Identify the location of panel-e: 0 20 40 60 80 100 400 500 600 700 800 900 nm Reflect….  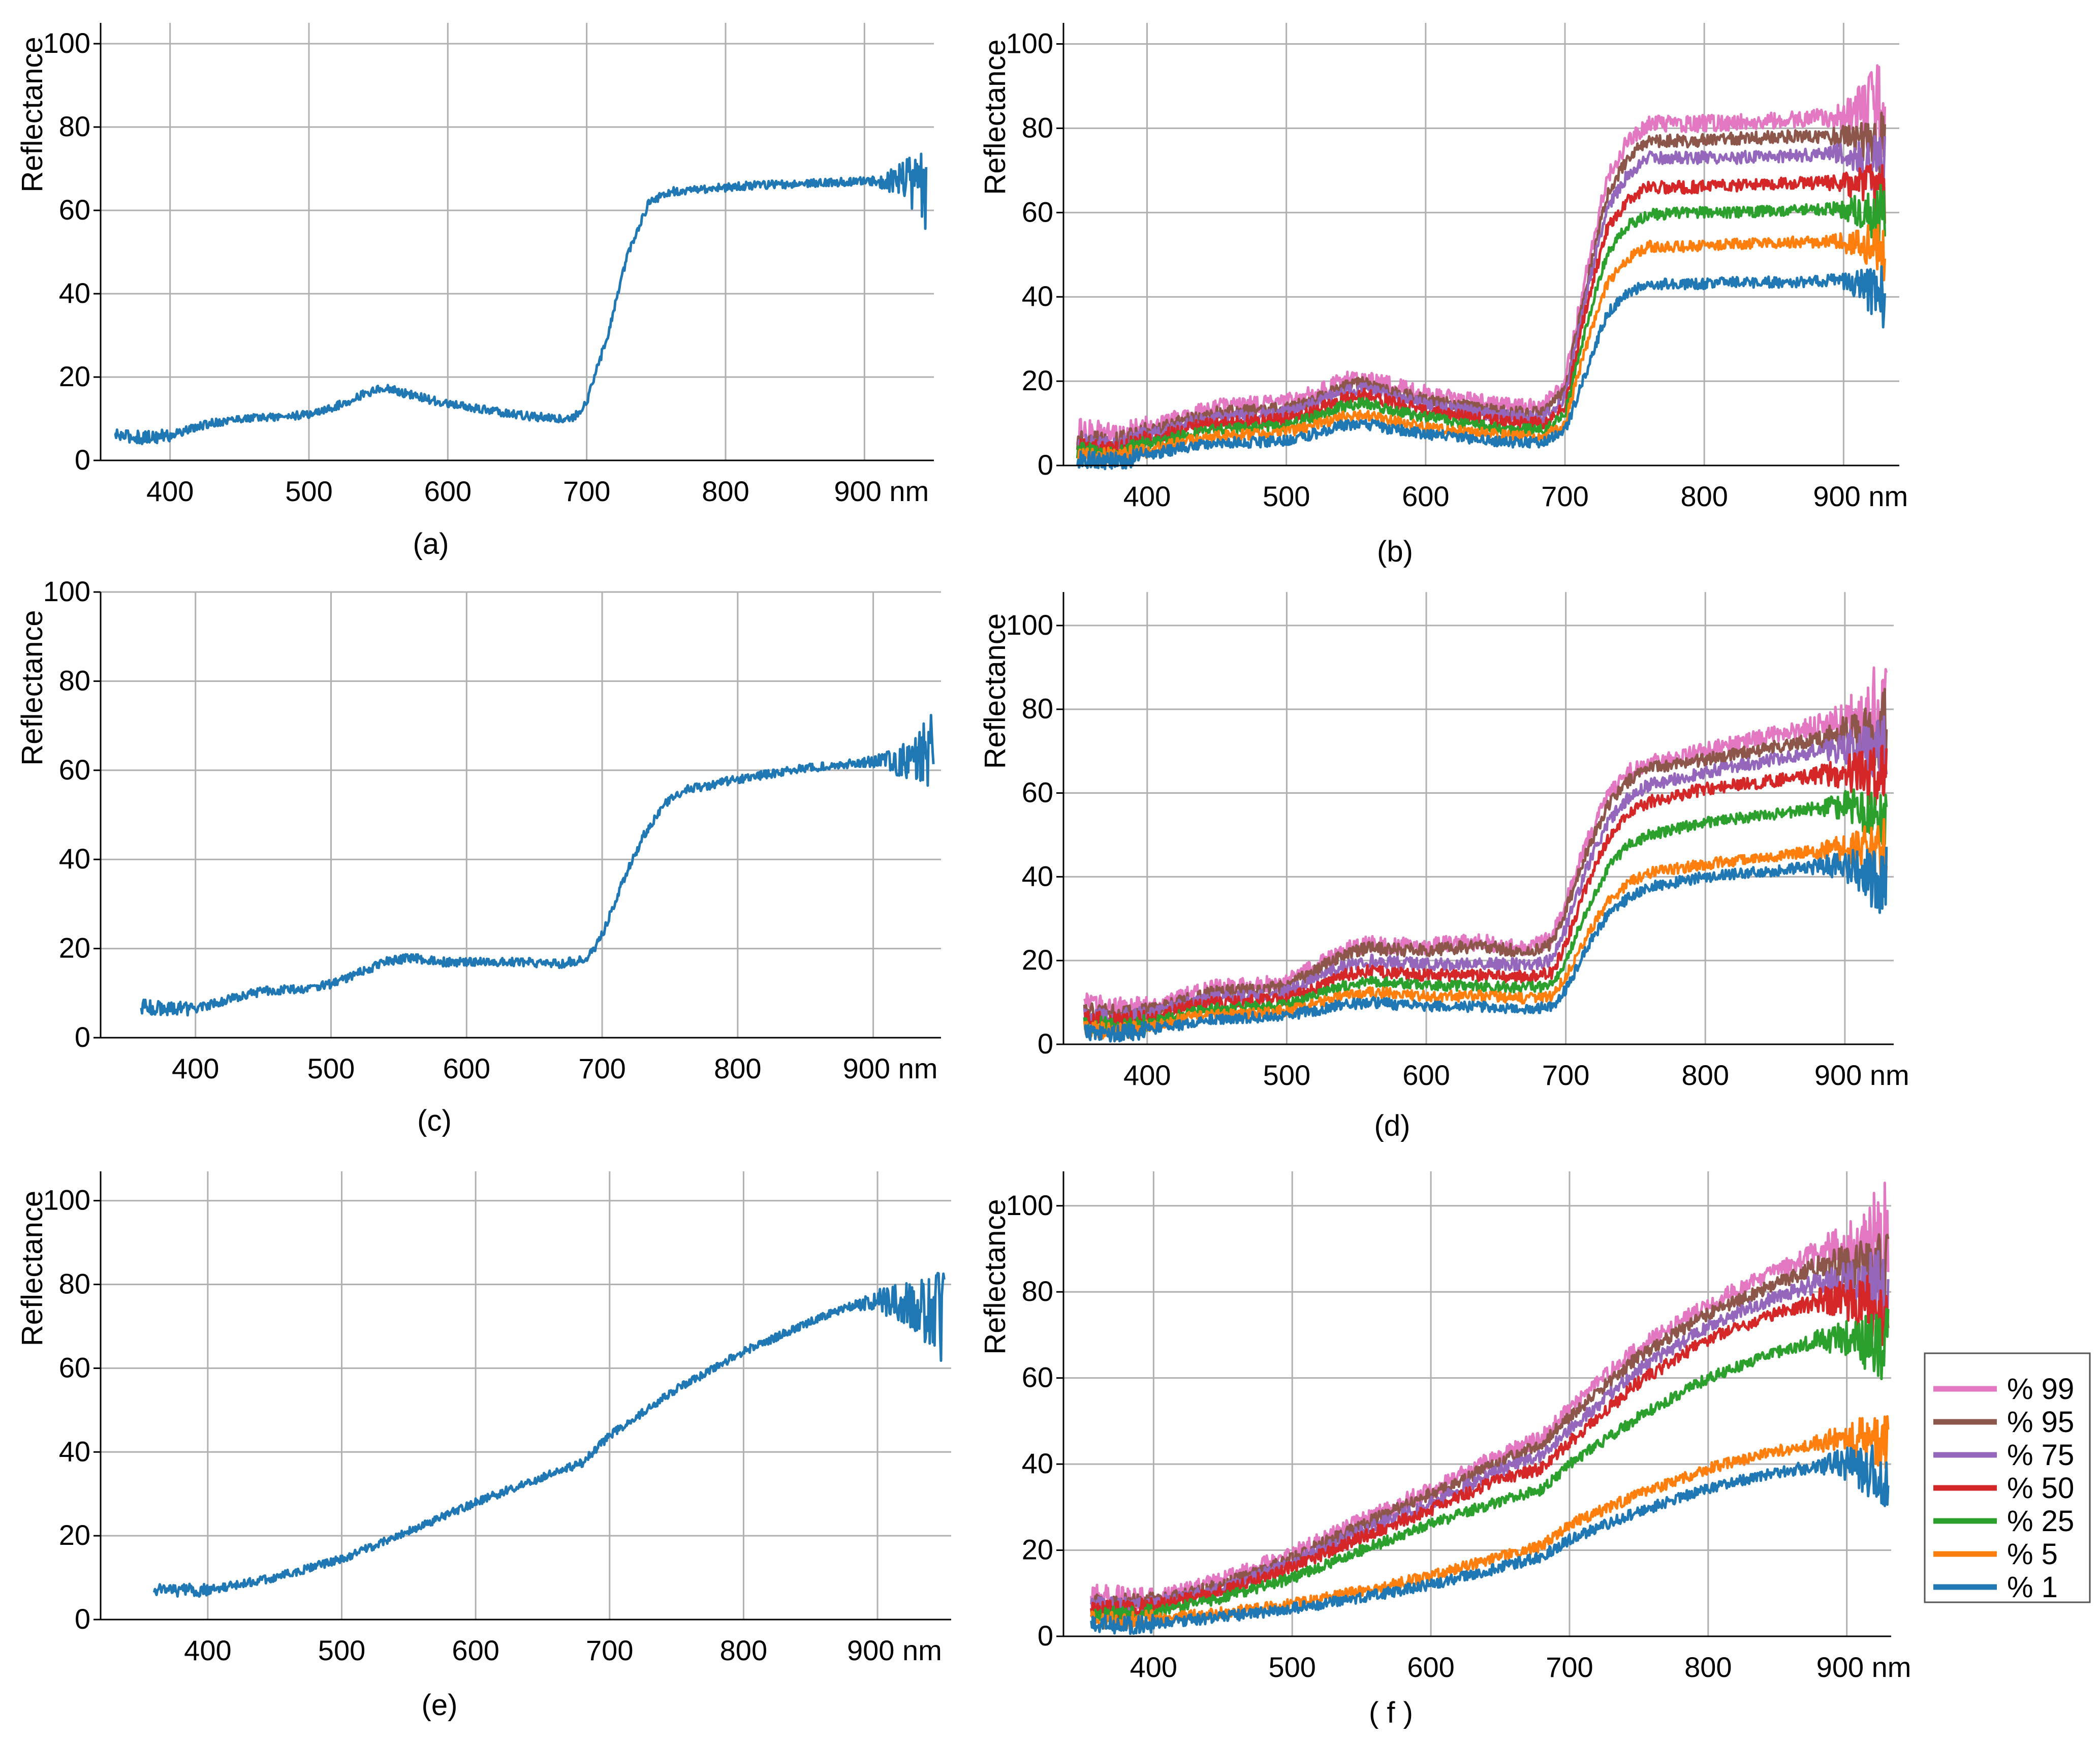
(483, 1446).